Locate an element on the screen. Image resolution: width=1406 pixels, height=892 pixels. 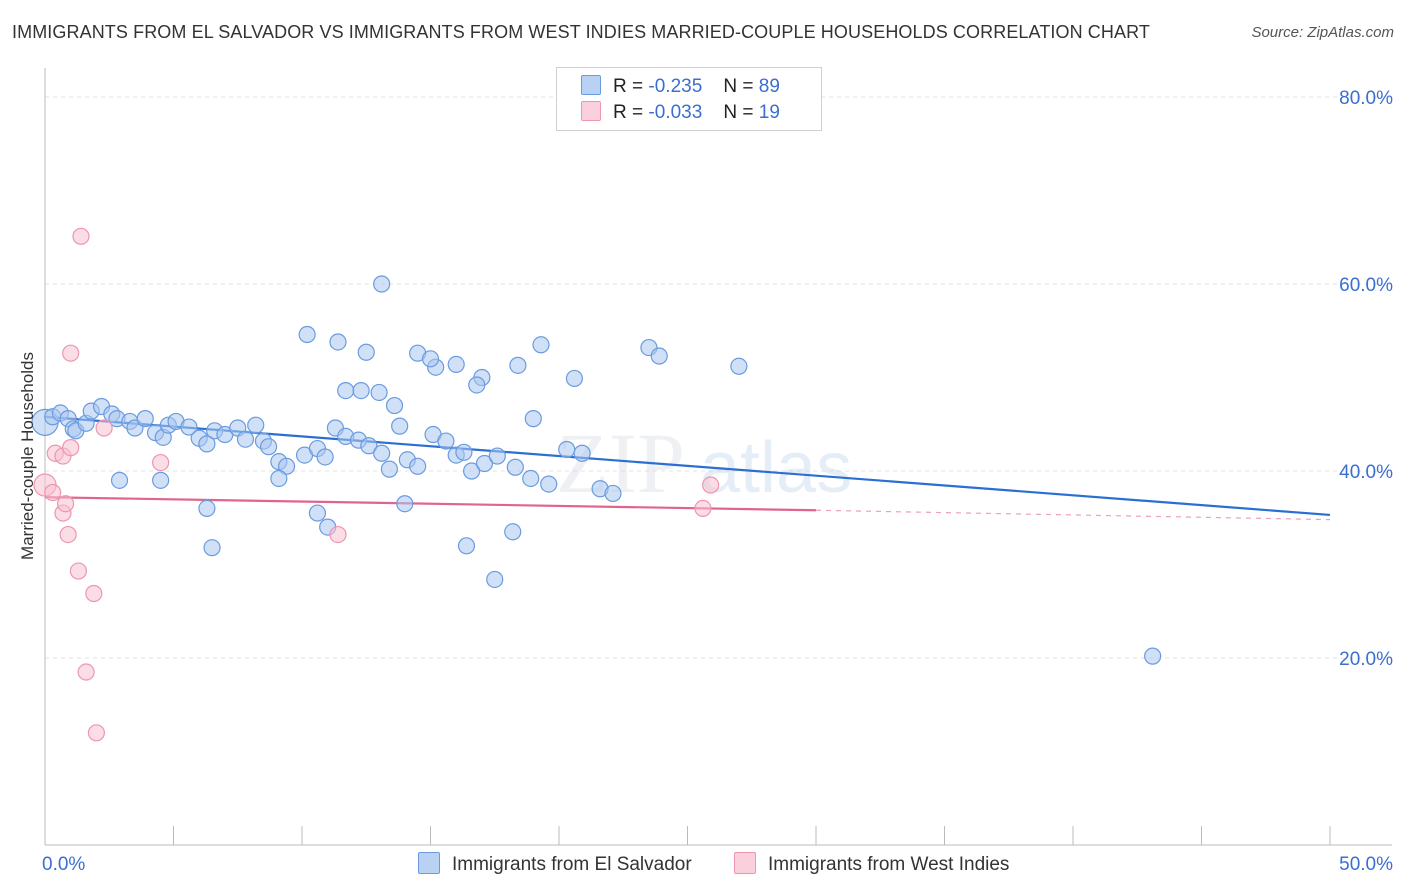
correlation-legend: R = -0.235 N = 89 R = -0.033 N = 19 is located at coordinates (689, 99).